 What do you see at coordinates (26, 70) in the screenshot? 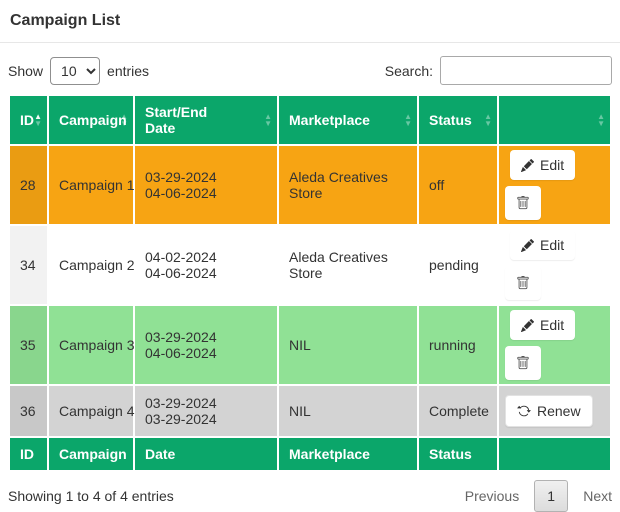
I see `show-label: Show` at bounding box center [26, 70].